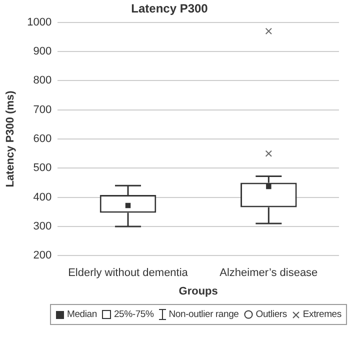  I want to click on y-axis-title: Latency P300 (ms), so click(10, 139).